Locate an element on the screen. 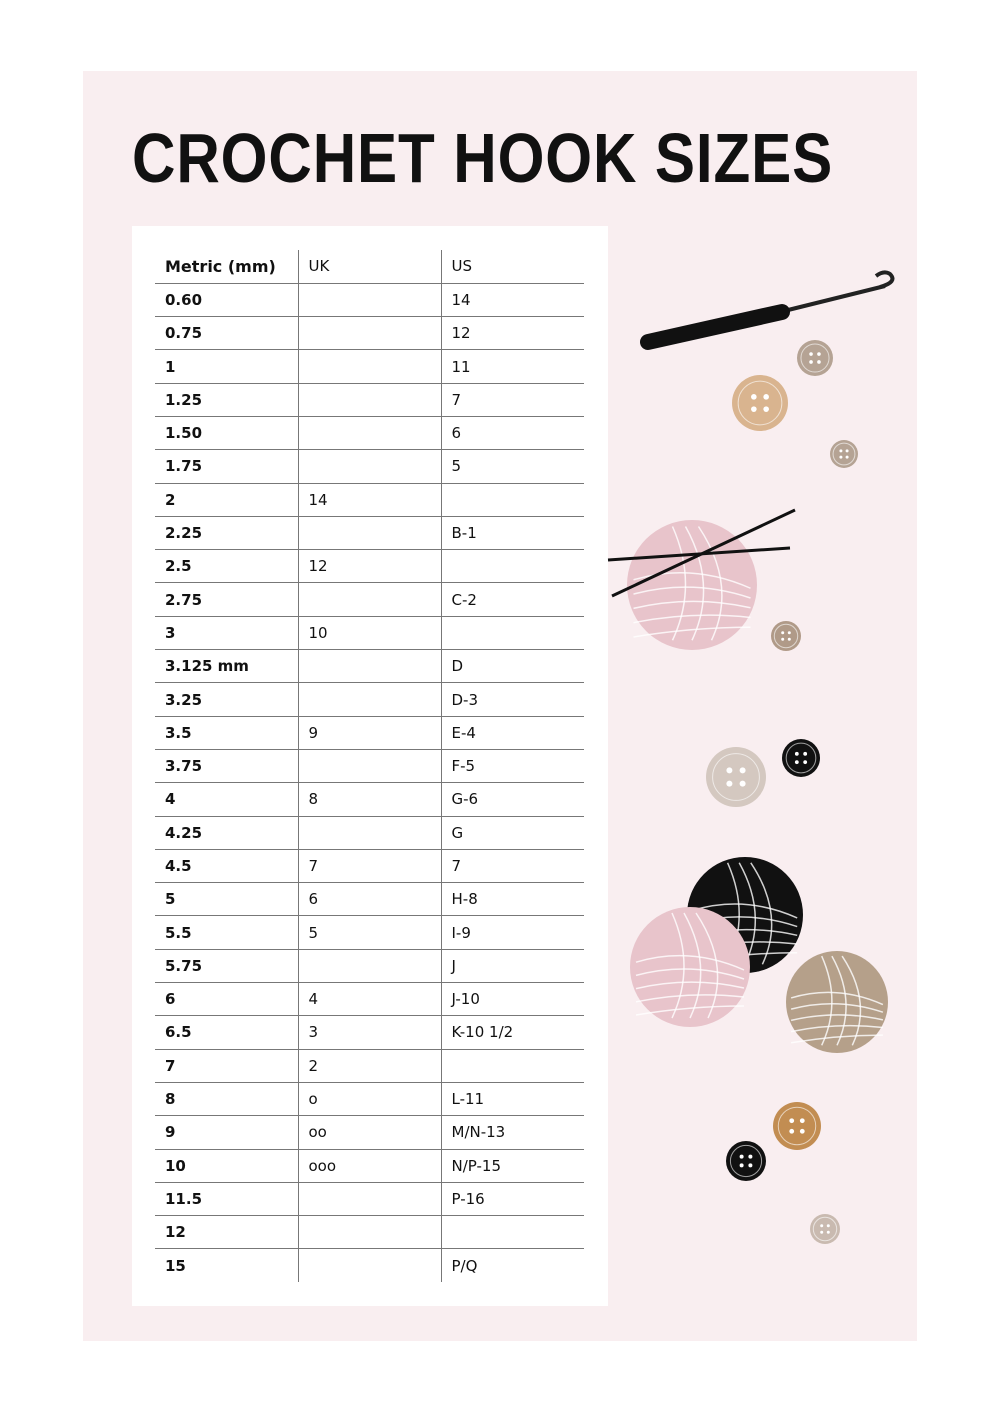 Image resolution: width=1000 pixels, height=1413 pixels. table-row: 3.125 mm D is located at coordinates (369, 666).